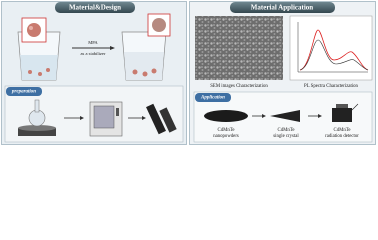 The height and width of the screenshot is (240, 378). What do you see at coordinates (37, 117) in the screenshot?
I see `hotplate` at bounding box center [37, 117].